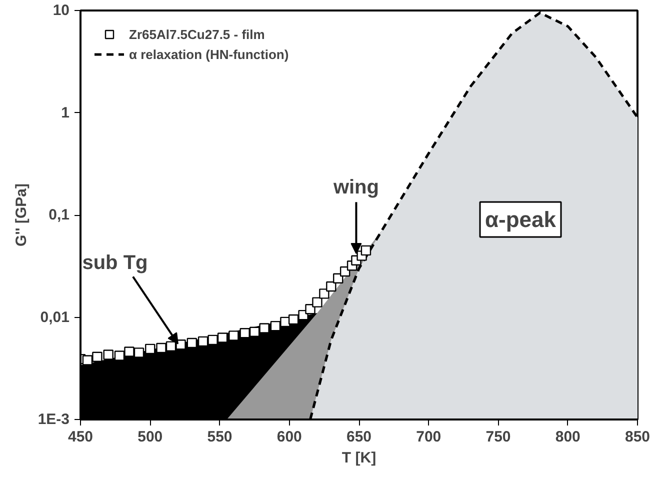 Image resolution: width=662 pixels, height=479 pixels. What do you see at coordinates (55, 317) in the screenshot?
I see `y-tick-label: 0,01` at bounding box center [55, 317].